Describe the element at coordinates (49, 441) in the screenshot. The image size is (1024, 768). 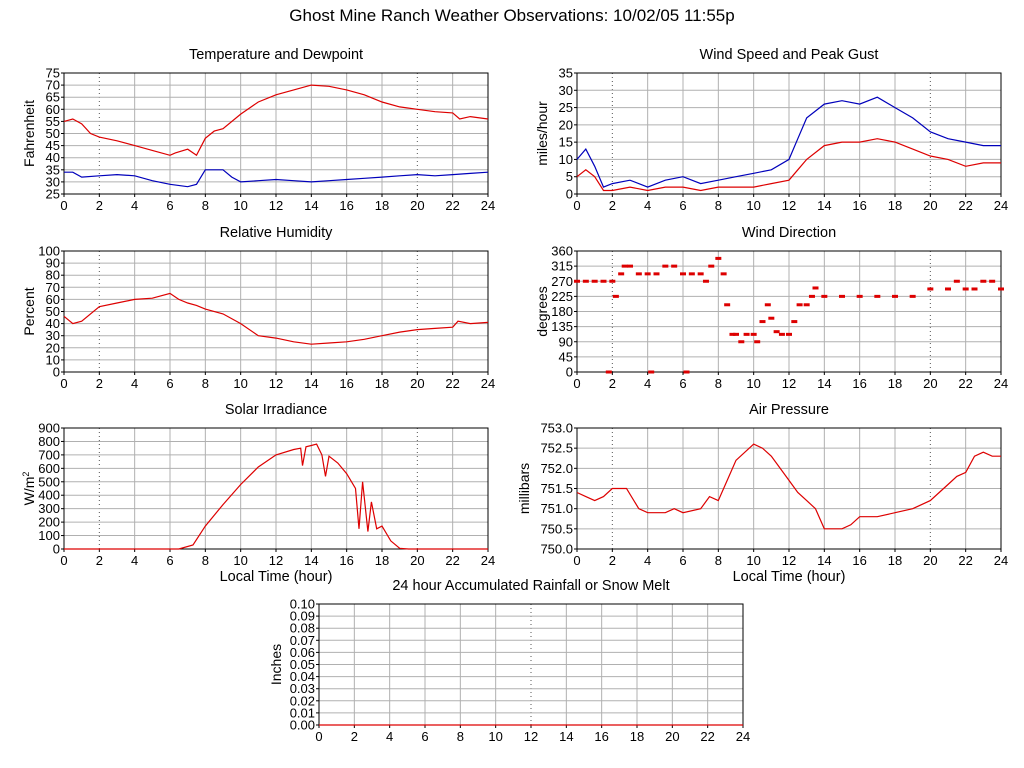
I see `y-tick-label: 800` at that location.